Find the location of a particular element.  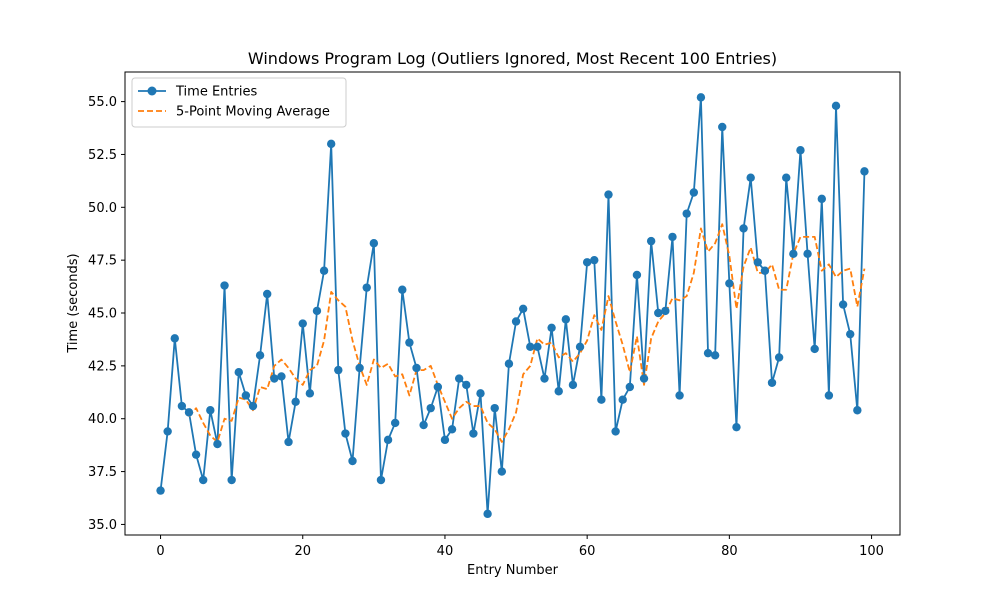

x-tick-label: 0 is located at coordinates (160, 551).